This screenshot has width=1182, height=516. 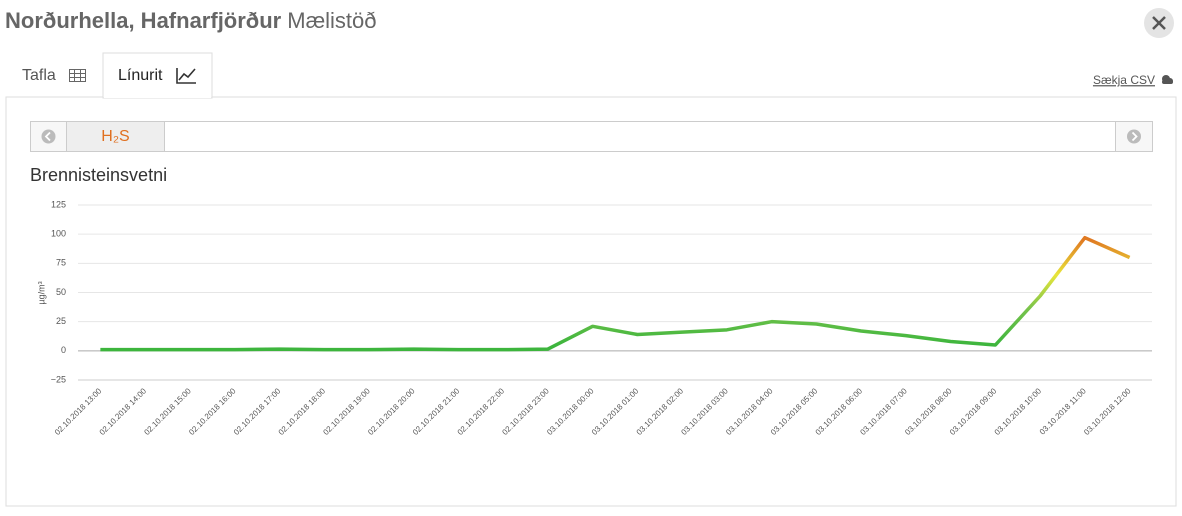 What do you see at coordinates (143, 20) in the screenshot?
I see `station-name: Norðurhella, Hafnarfjörður` at bounding box center [143, 20].